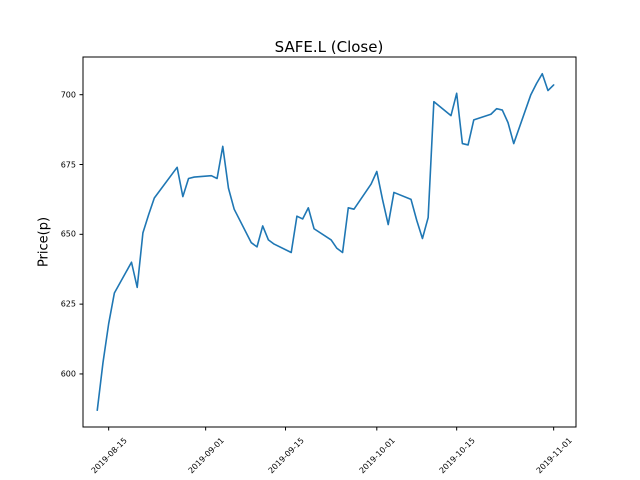 The image size is (640, 480). I want to click on y-axis-label: Price(p), so click(44, 242).